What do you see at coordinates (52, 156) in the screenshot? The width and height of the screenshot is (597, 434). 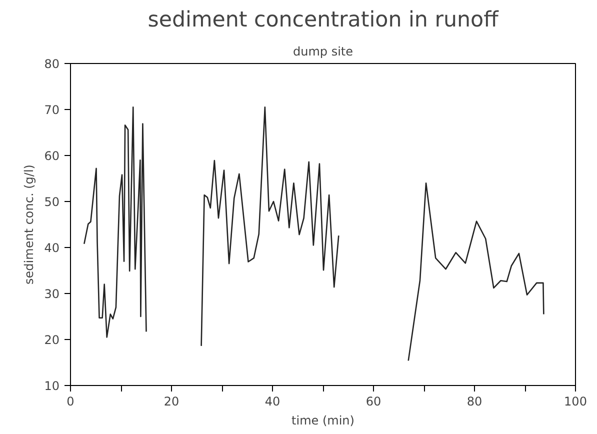 I see `y-tick-label: 60` at bounding box center [52, 156].